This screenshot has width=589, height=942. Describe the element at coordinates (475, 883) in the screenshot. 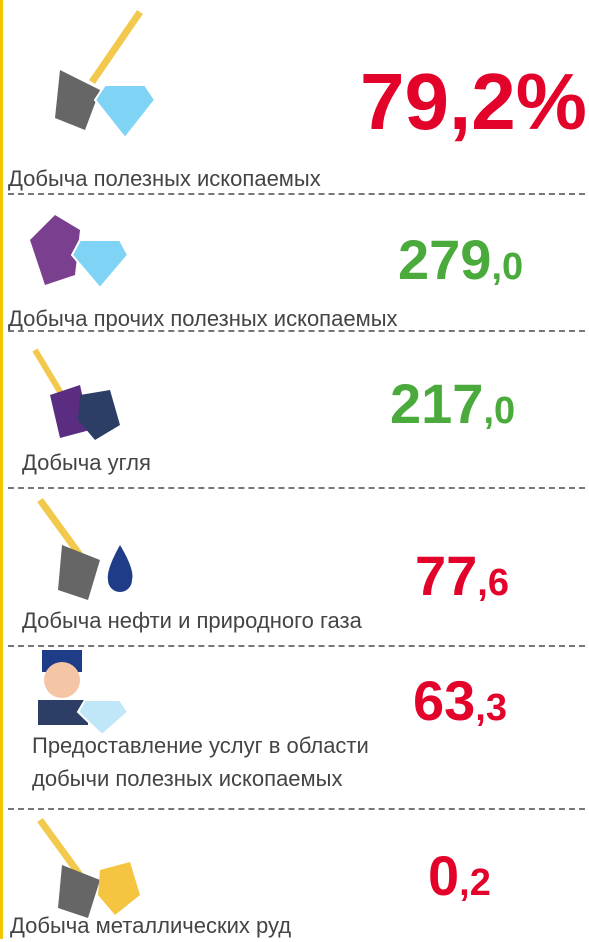

I see `value-rest: ,2` at that location.